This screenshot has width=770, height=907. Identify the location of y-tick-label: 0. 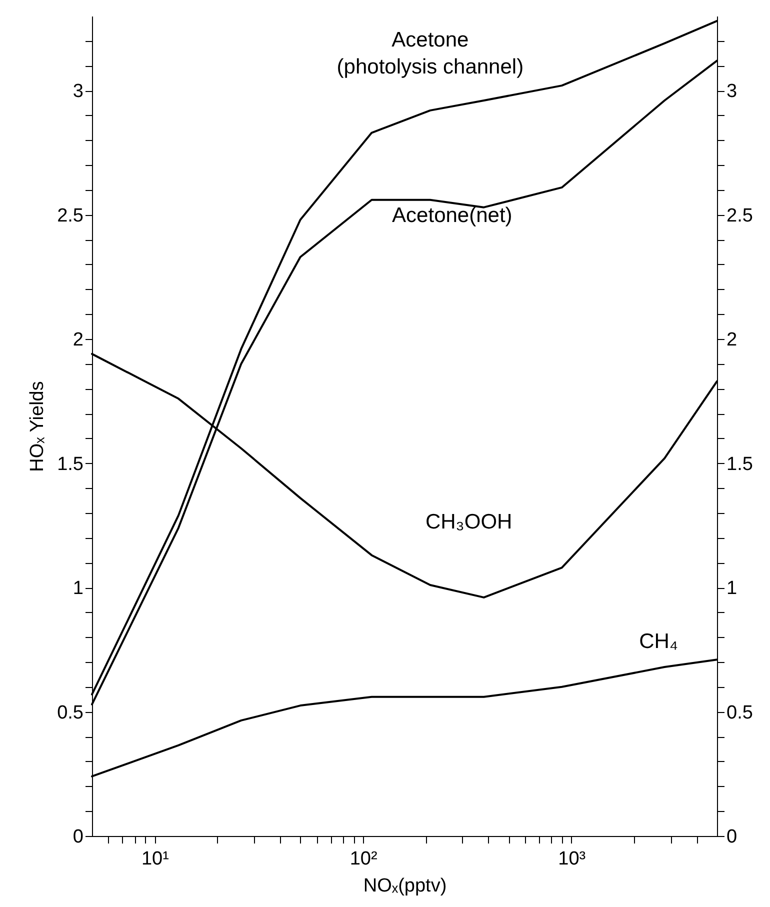
(78, 837).